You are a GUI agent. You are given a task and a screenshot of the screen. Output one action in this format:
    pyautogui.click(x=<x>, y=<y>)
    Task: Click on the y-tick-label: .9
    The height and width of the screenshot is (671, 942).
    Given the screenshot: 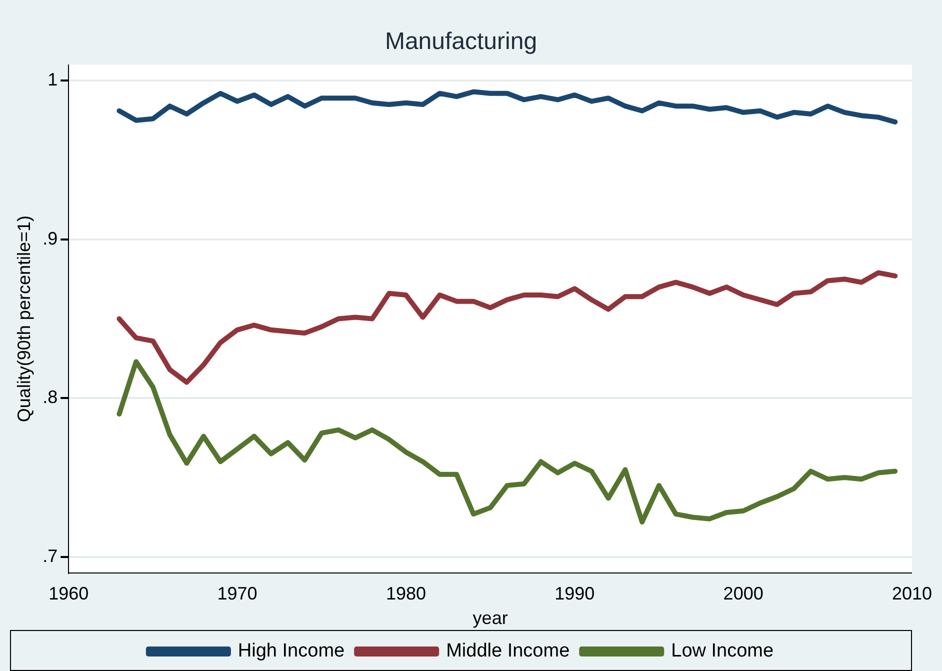 What is the action you would take?
    pyautogui.click(x=50, y=238)
    